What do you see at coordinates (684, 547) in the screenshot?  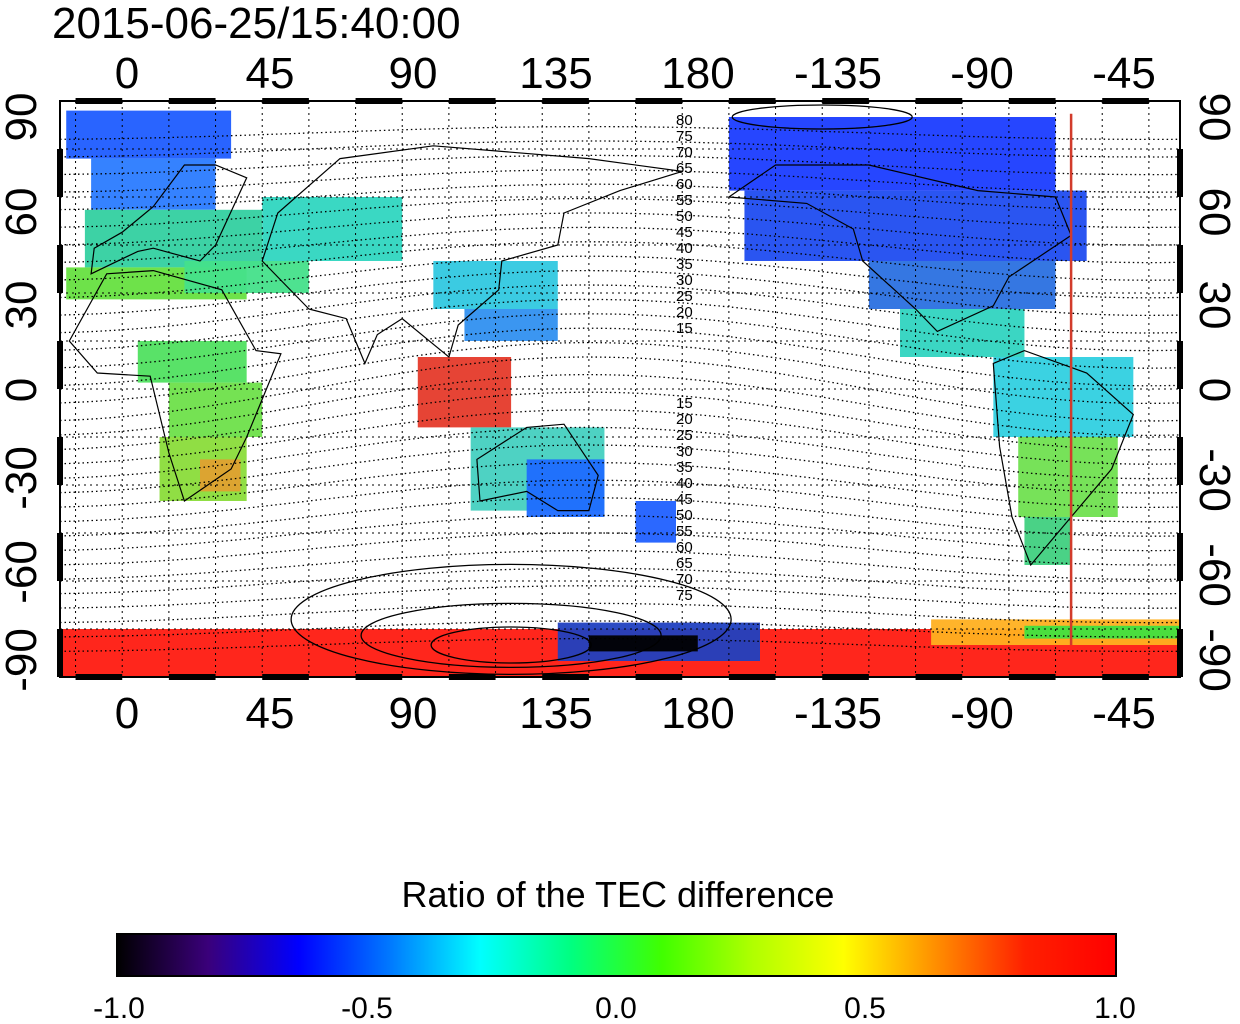 I see `contour-label-south: 60` at bounding box center [684, 547].